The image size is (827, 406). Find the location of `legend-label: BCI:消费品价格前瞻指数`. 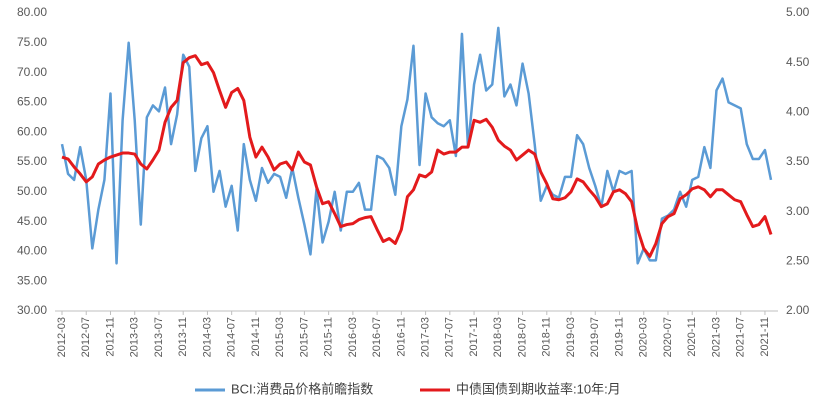

legend-label: BCI:消费品价格前瞻指数 is located at coordinates (302, 388).